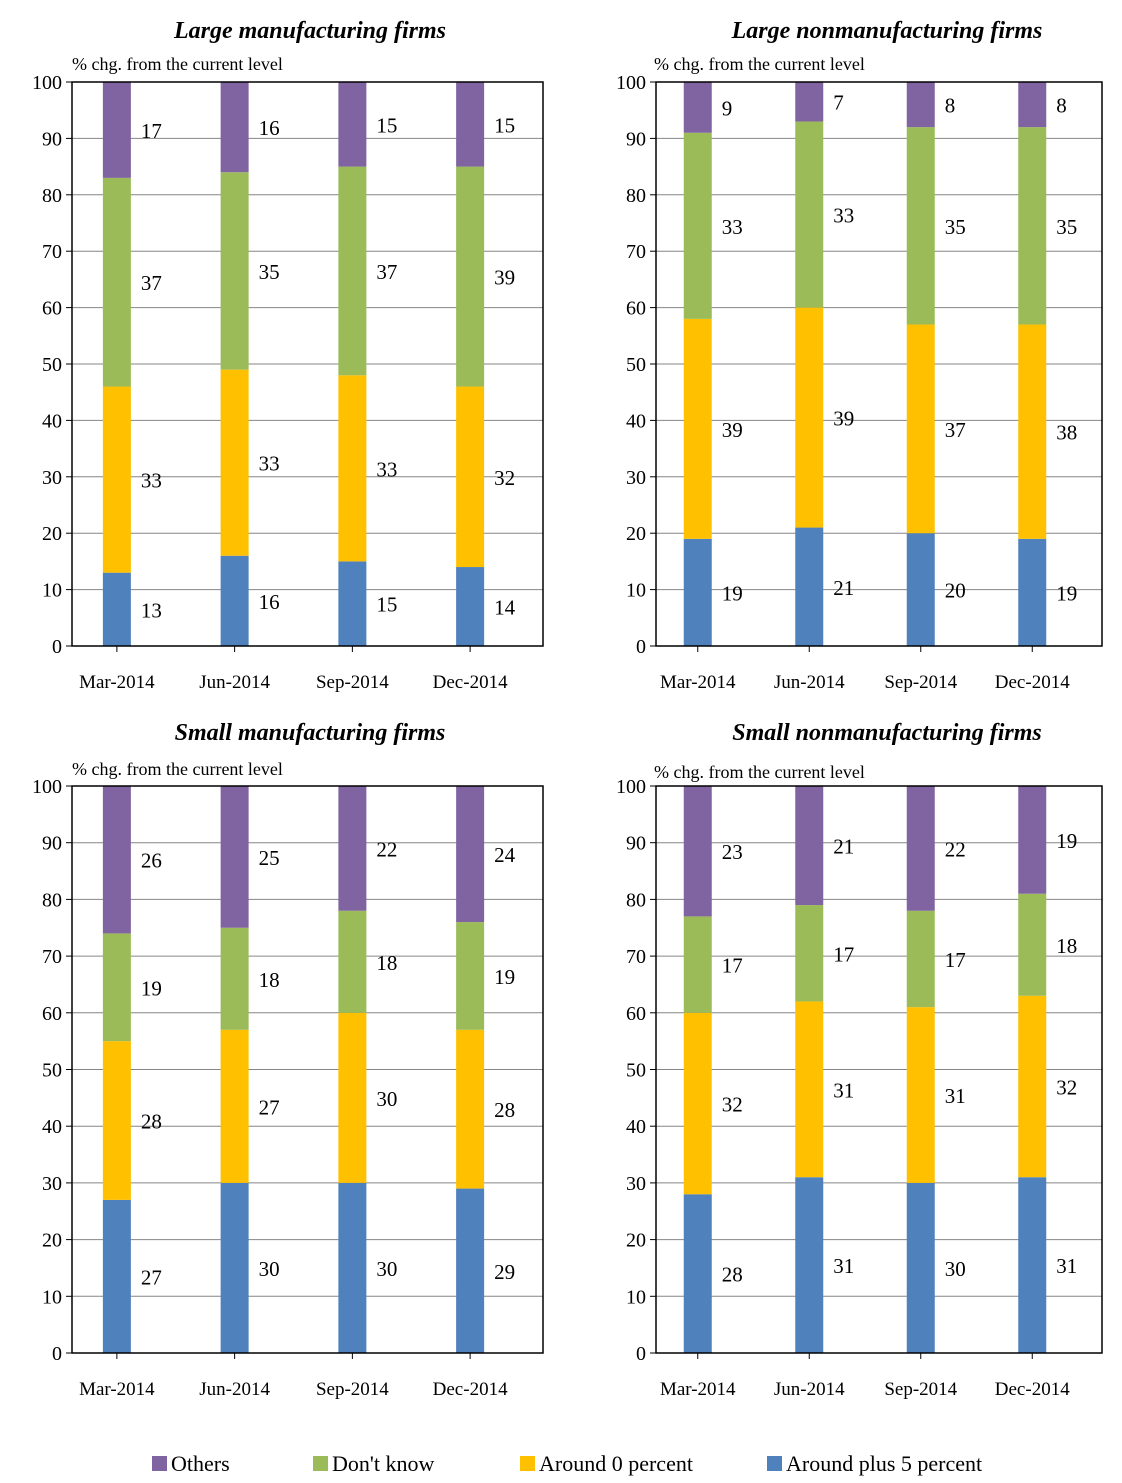 Image resolution: width=1122 pixels, height=1483 pixels. I want to click on data-label: 39, so click(504, 278).